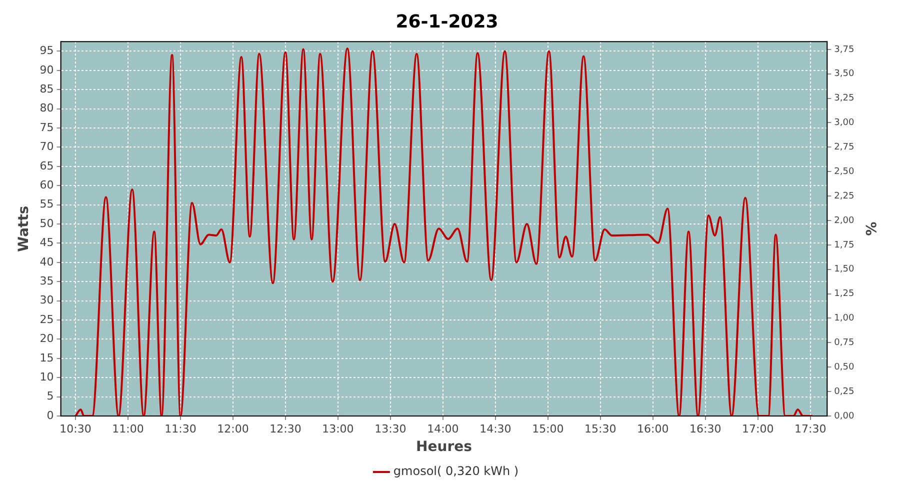 The image size is (900, 500). What do you see at coordinates (47, 165) in the screenshot?
I see `y-tick-label: 65` at bounding box center [47, 165].